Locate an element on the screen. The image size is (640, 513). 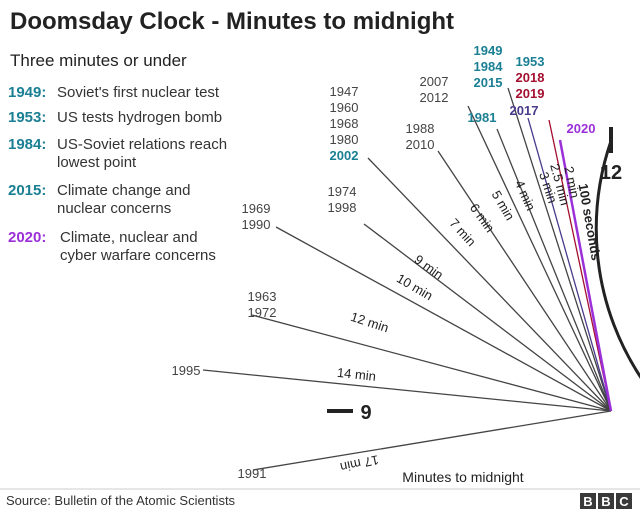
year-label: 2017 is located at coordinates (524, 110).